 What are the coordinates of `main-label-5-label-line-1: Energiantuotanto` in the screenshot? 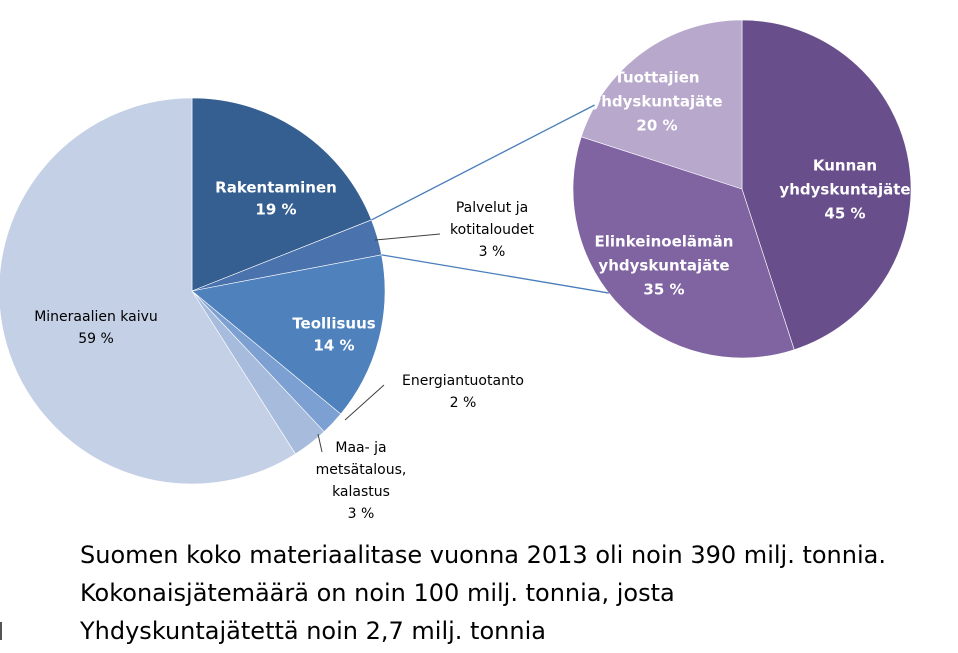 It's located at (463, 381).